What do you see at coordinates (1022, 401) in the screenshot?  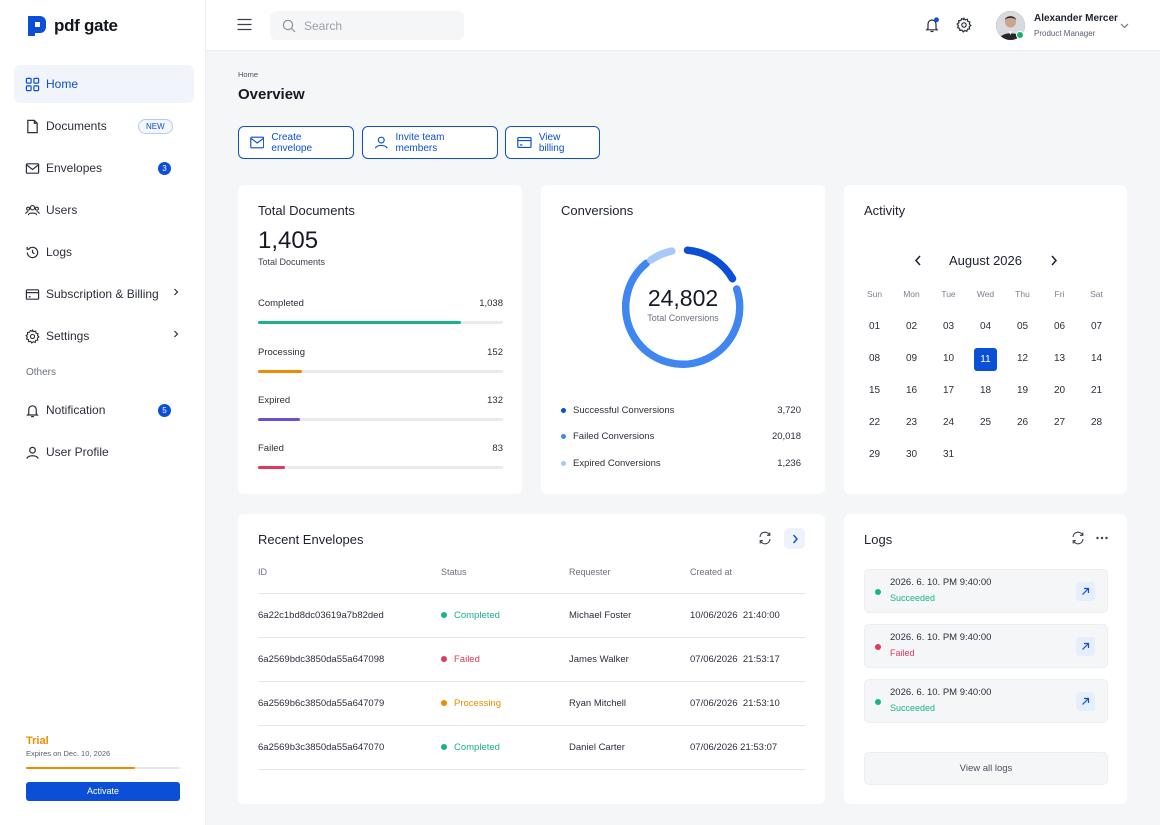 I see `calendar-day: 19` at bounding box center [1022, 401].